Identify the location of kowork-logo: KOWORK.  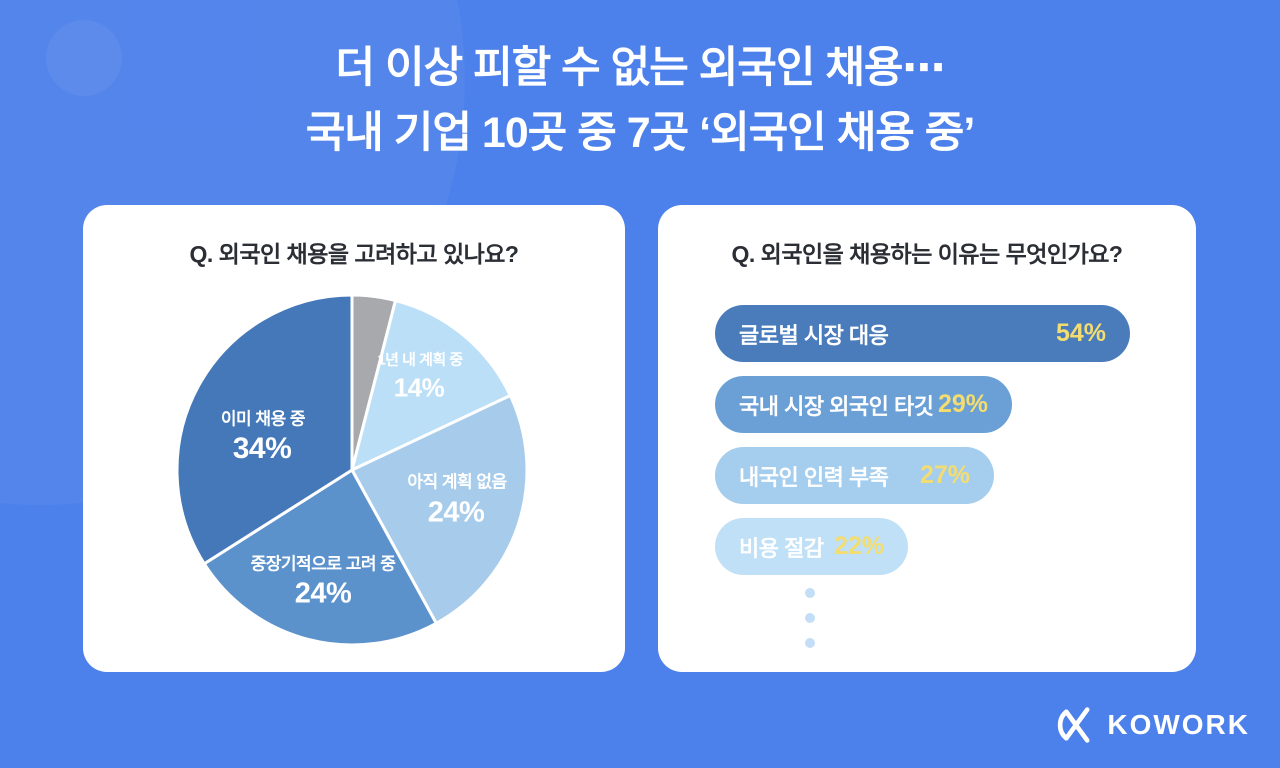
(1150, 725).